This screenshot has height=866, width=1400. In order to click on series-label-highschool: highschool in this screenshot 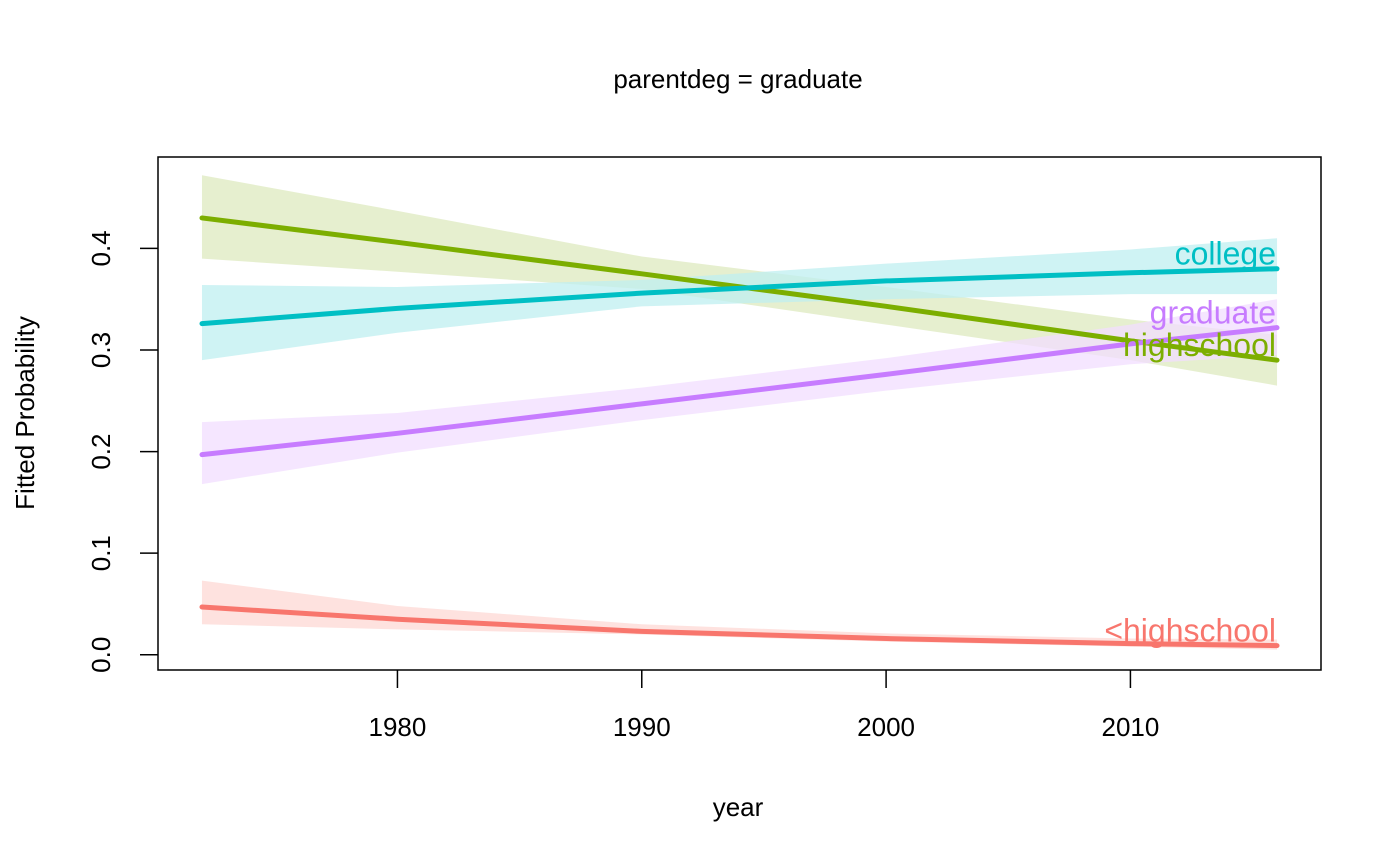, I will do `click(1199, 345)`.